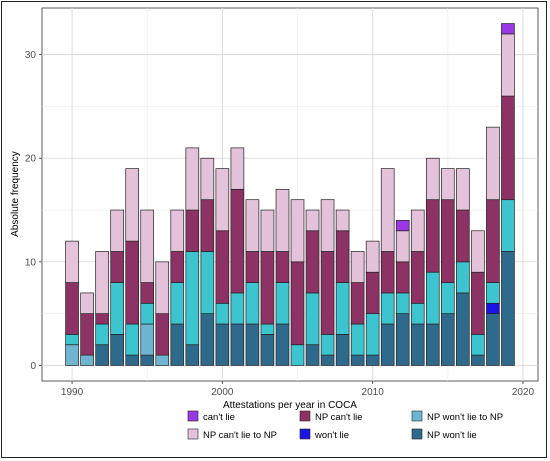 The width and height of the screenshot is (550, 461). I want to click on legend-item: won't lie, so click(324, 434).